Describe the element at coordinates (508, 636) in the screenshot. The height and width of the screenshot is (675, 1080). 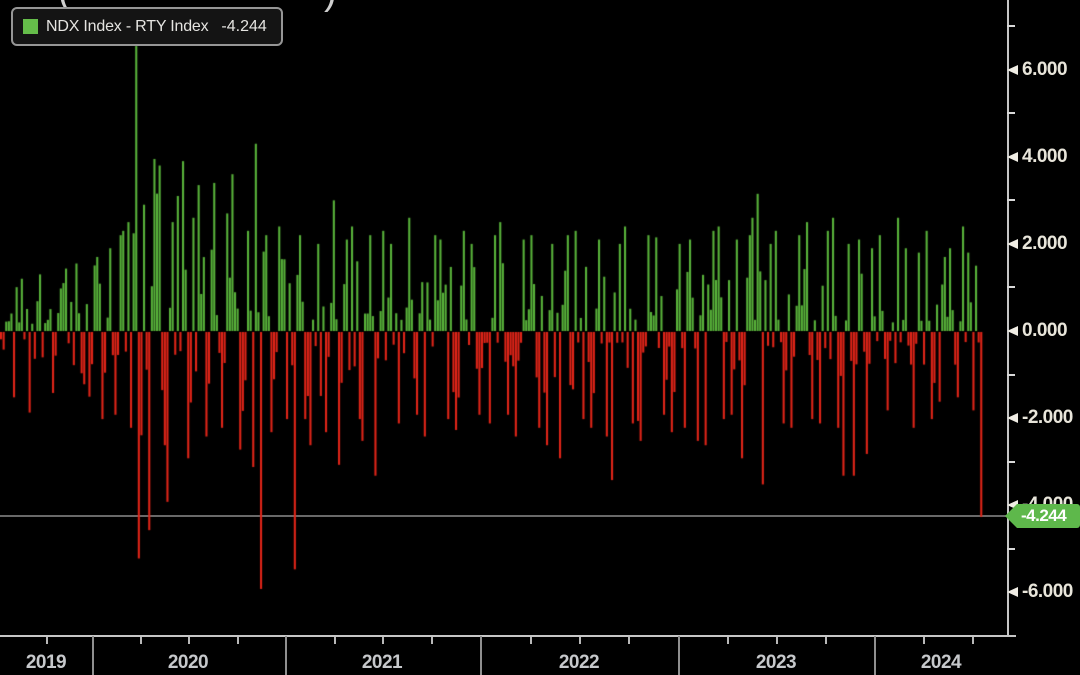
I see `x-axis-line` at that location.